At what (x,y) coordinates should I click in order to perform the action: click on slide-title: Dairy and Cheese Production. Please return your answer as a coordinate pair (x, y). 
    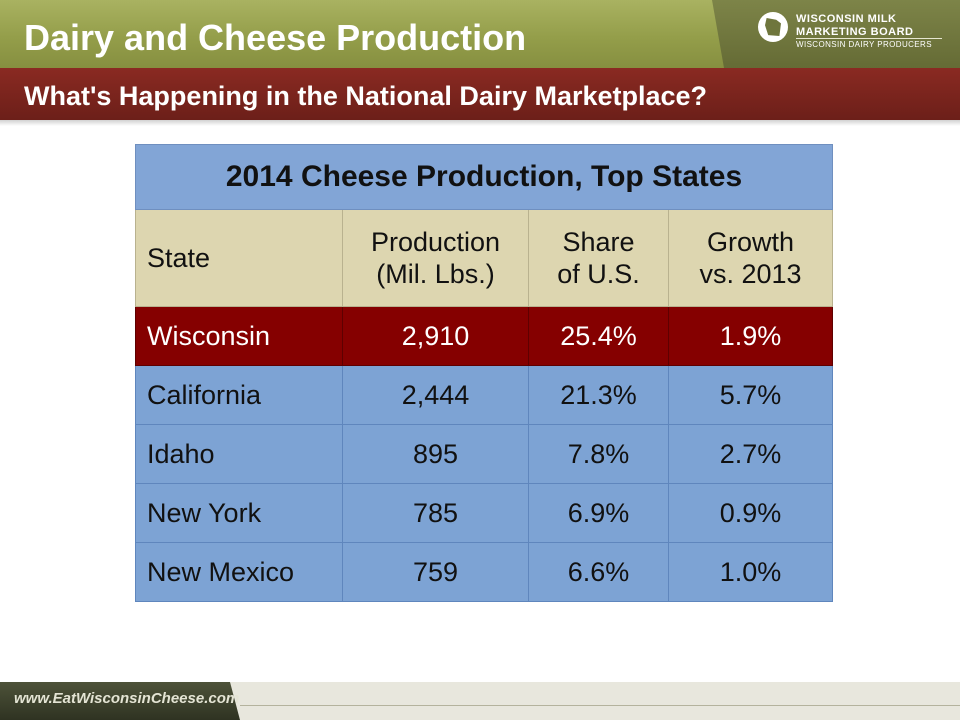
    Looking at the image, I should click on (275, 37).